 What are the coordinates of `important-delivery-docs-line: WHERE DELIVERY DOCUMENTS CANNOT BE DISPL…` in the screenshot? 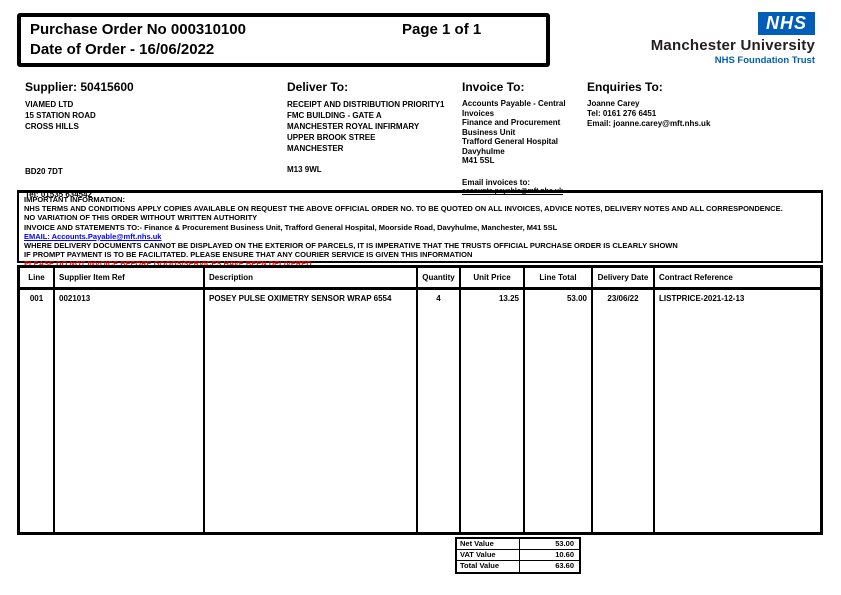 It's located at (351, 246).